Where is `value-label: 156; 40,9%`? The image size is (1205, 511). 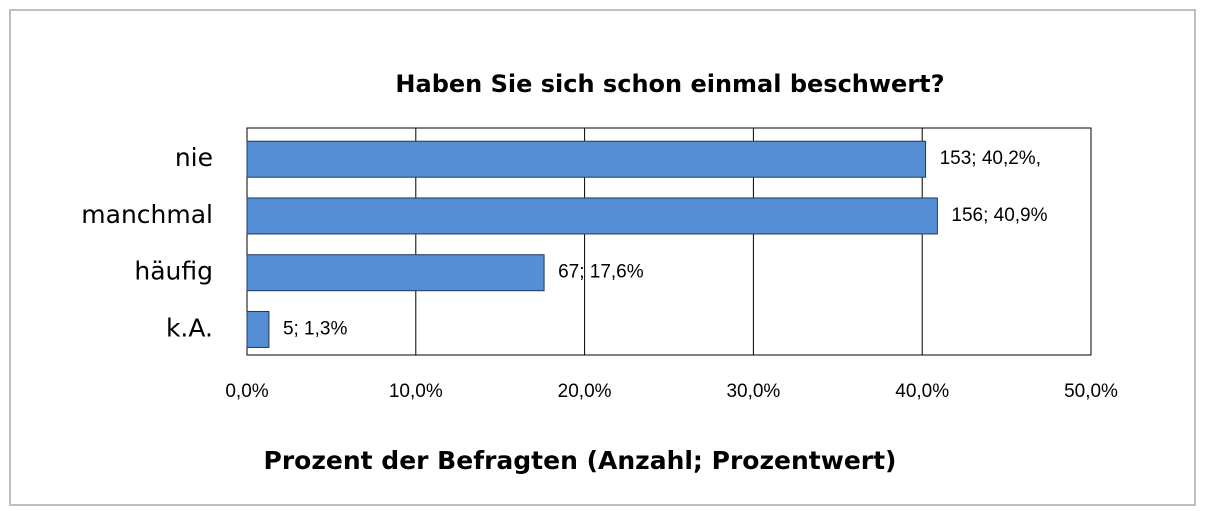
value-label: 156; 40,9% is located at coordinates (999, 215).